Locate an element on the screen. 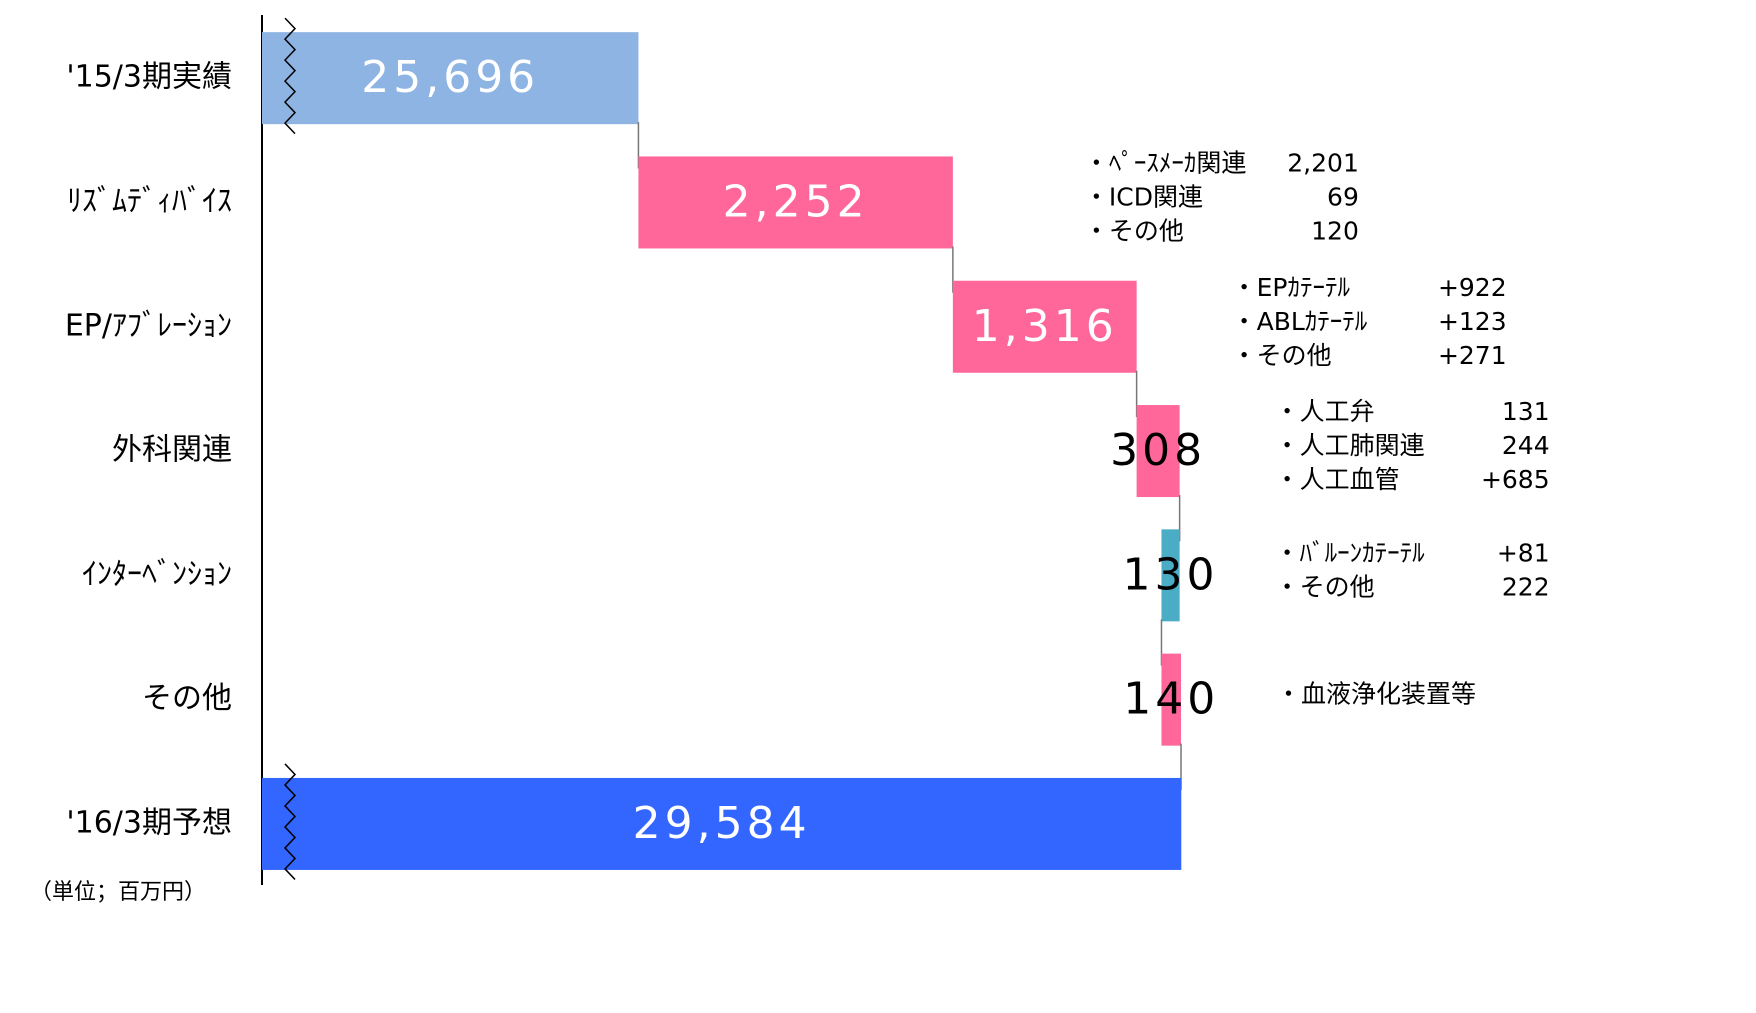 The image size is (1756, 1013). value-label: 130 is located at coordinates (1171, 574).